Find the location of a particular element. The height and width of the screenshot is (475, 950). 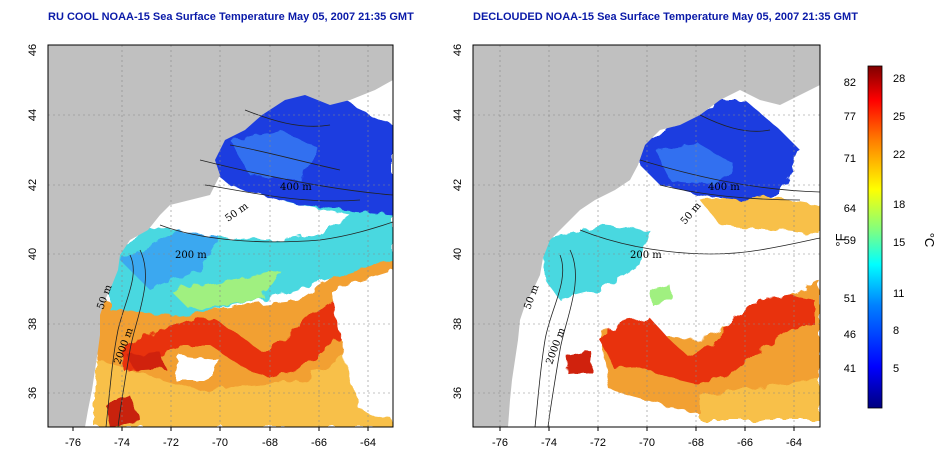

right-y-tick-label: 44 is located at coordinates (458, 115).